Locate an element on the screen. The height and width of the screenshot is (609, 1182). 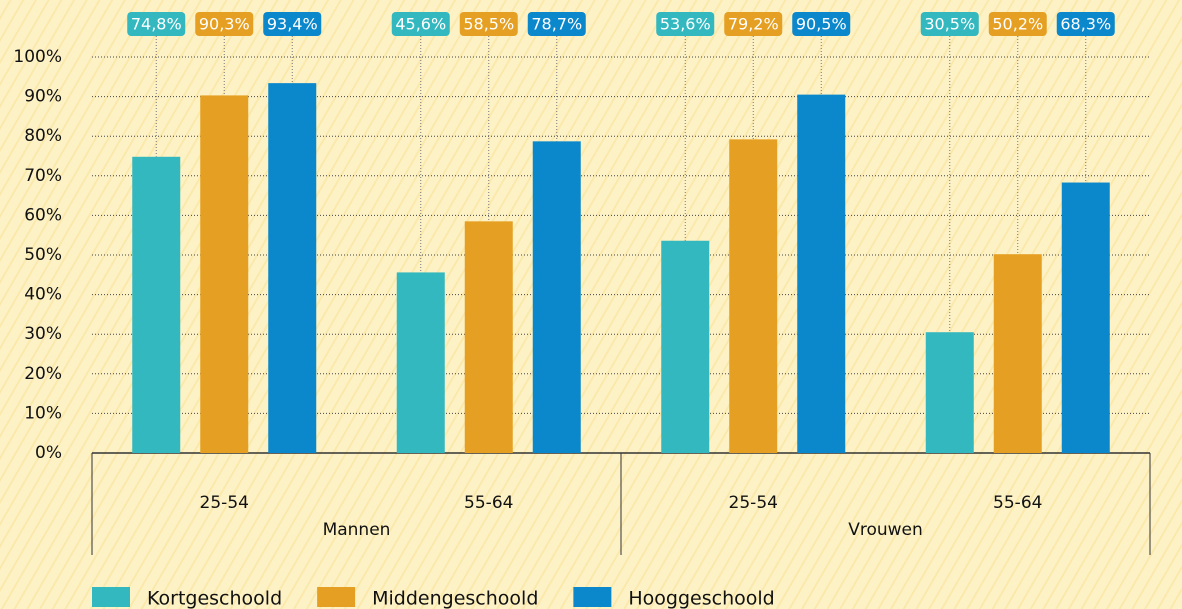
y-tick-label: 40% is located at coordinates (43, 295).